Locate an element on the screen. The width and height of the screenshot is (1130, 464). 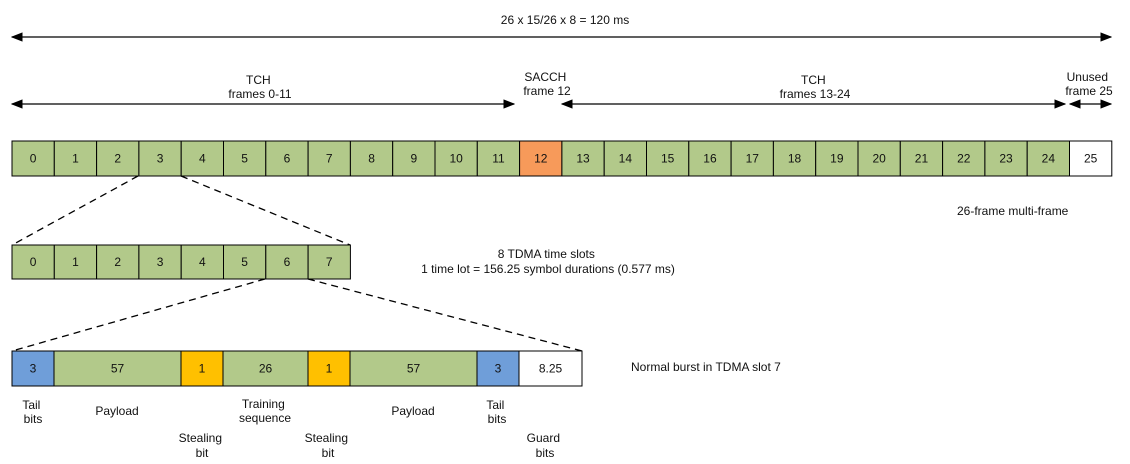
multiframe-cell-label-1: 1 is located at coordinates (75, 159).